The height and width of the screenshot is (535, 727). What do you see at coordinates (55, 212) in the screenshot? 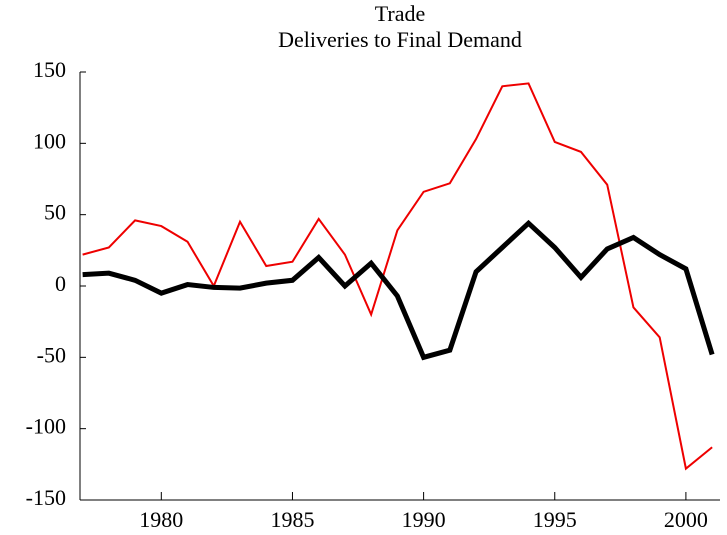
I see `y-tick-label: 50` at bounding box center [55, 212].